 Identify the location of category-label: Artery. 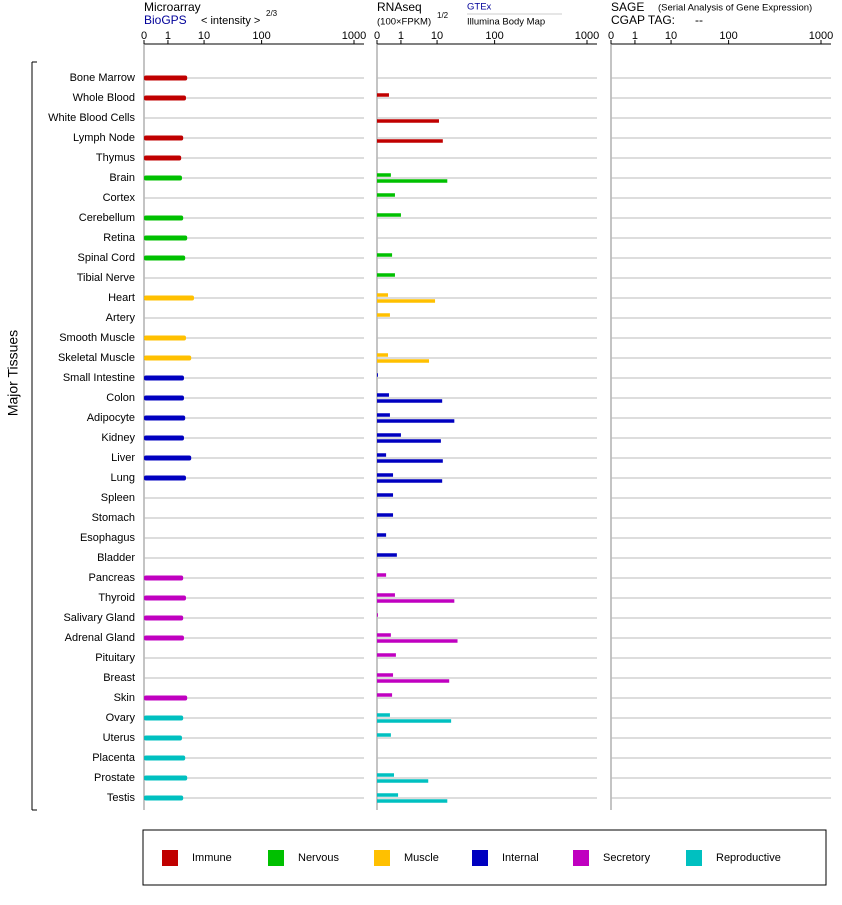
(121, 318).